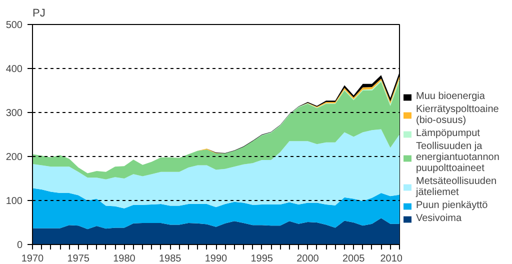  What do you see at coordinates (14, 25) in the screenshot?
I see `y-tick-label: 500` at bounding box center [14, 25].